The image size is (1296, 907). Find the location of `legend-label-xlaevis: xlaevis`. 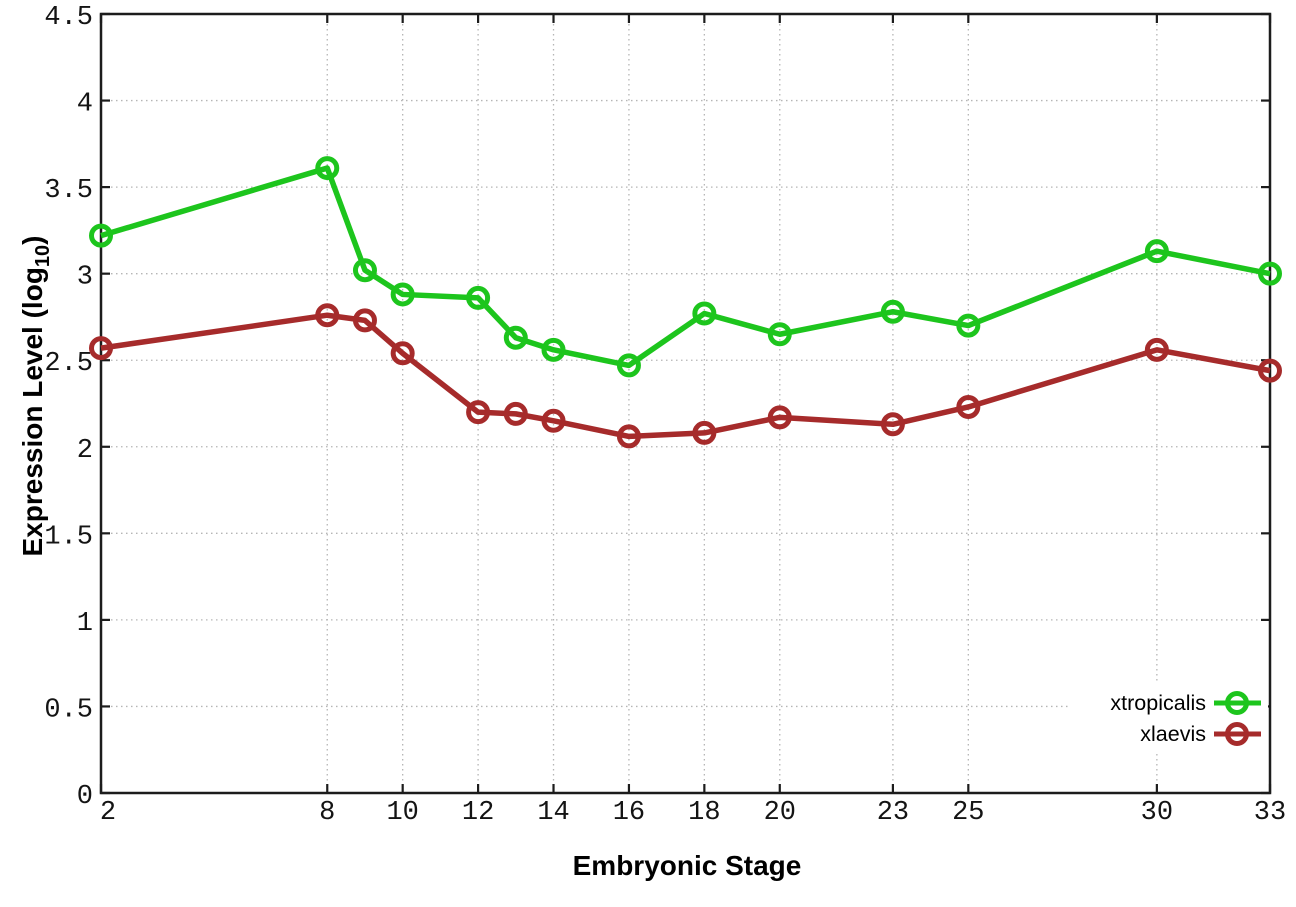

legend-label-xlaevis: xlaevis is located at coordinates (1173, 734).